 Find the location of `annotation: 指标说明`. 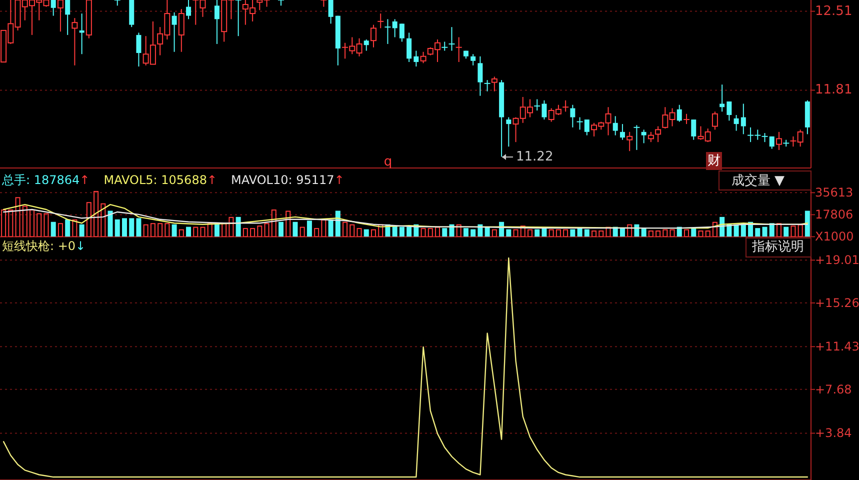

annotation: 指标说明 is located at coordinates (777, 247).